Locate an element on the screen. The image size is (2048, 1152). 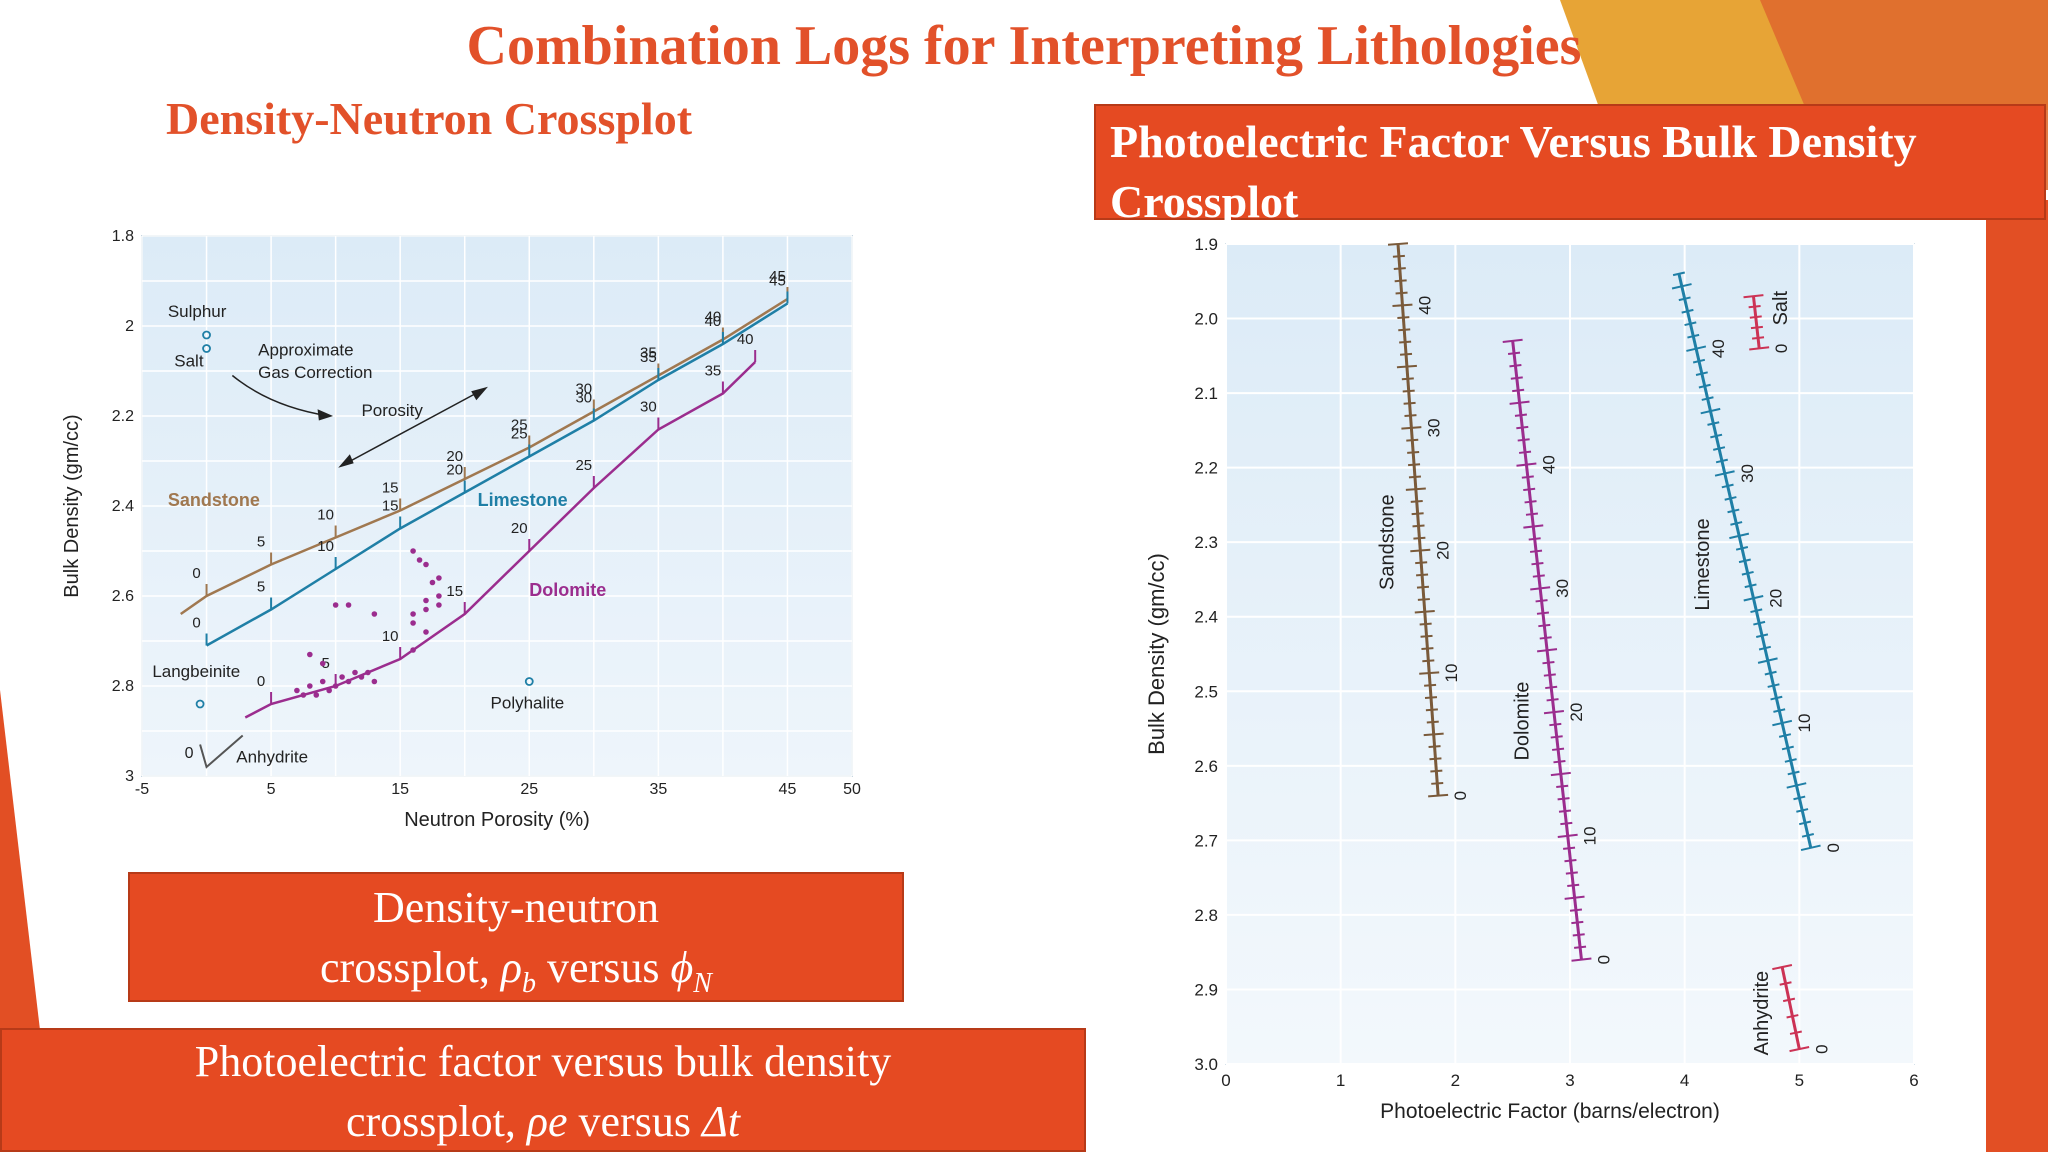
series-porosity-label: 15 is located at coordinates (390, 506).